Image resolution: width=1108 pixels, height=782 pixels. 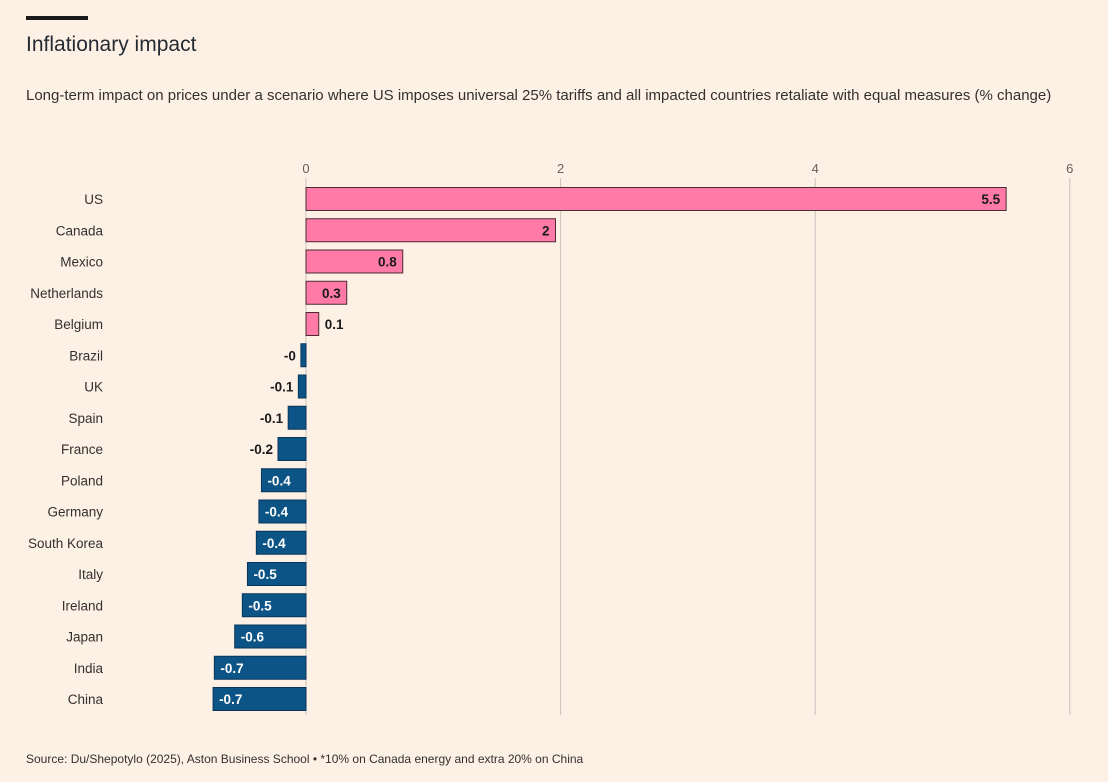 I want to click on bar-uk, so click(x=302, y=386).